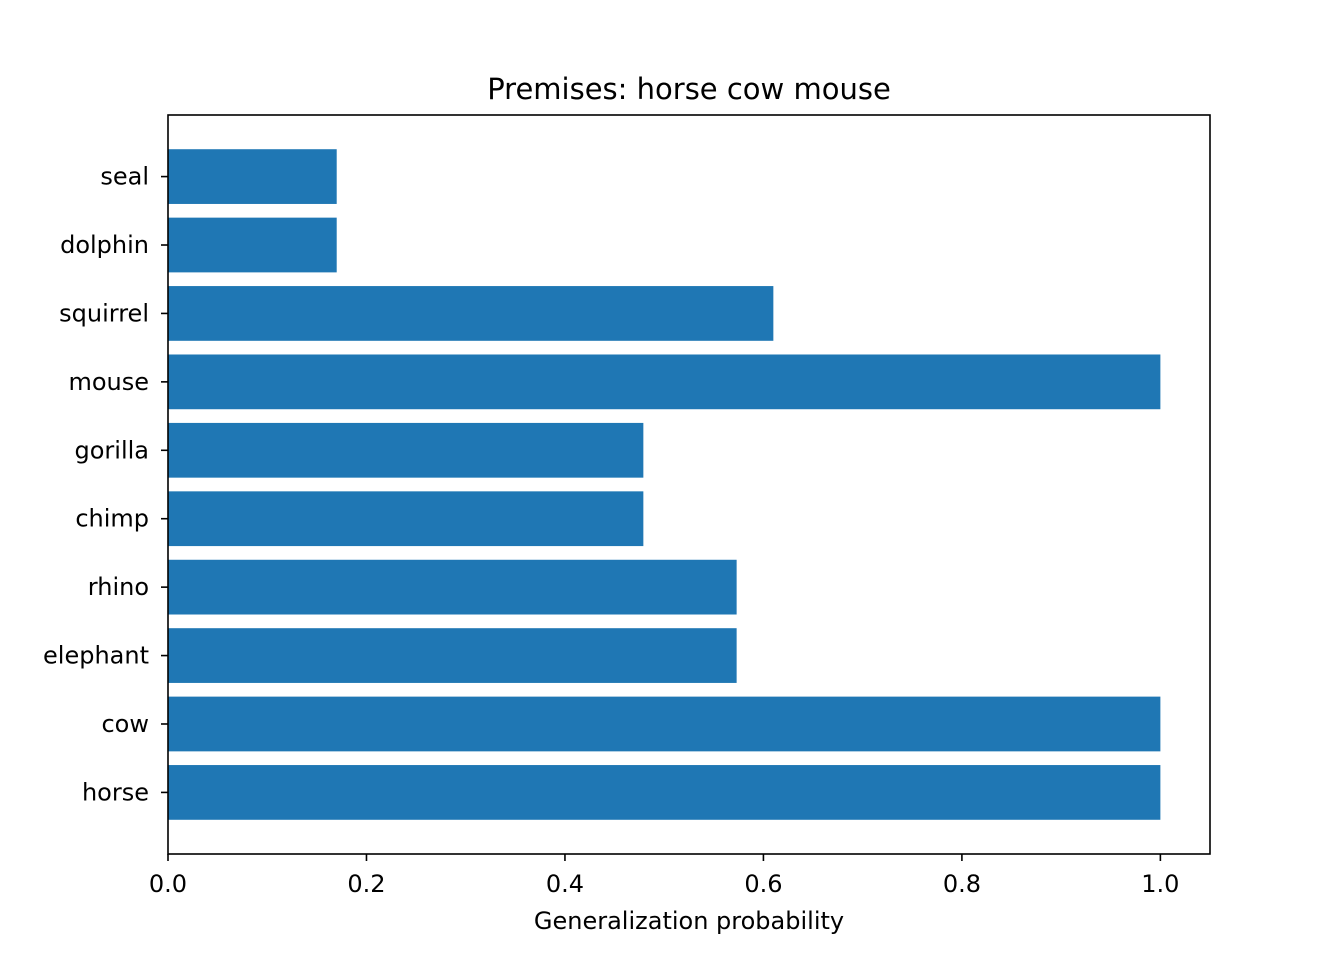 The width and height of the screenshot is (1344, 960). What do you see at coordinates (108, 382) in the screenshot?
I see `y-tick-label-mouse: mouse` at bounding box center [108, 382].